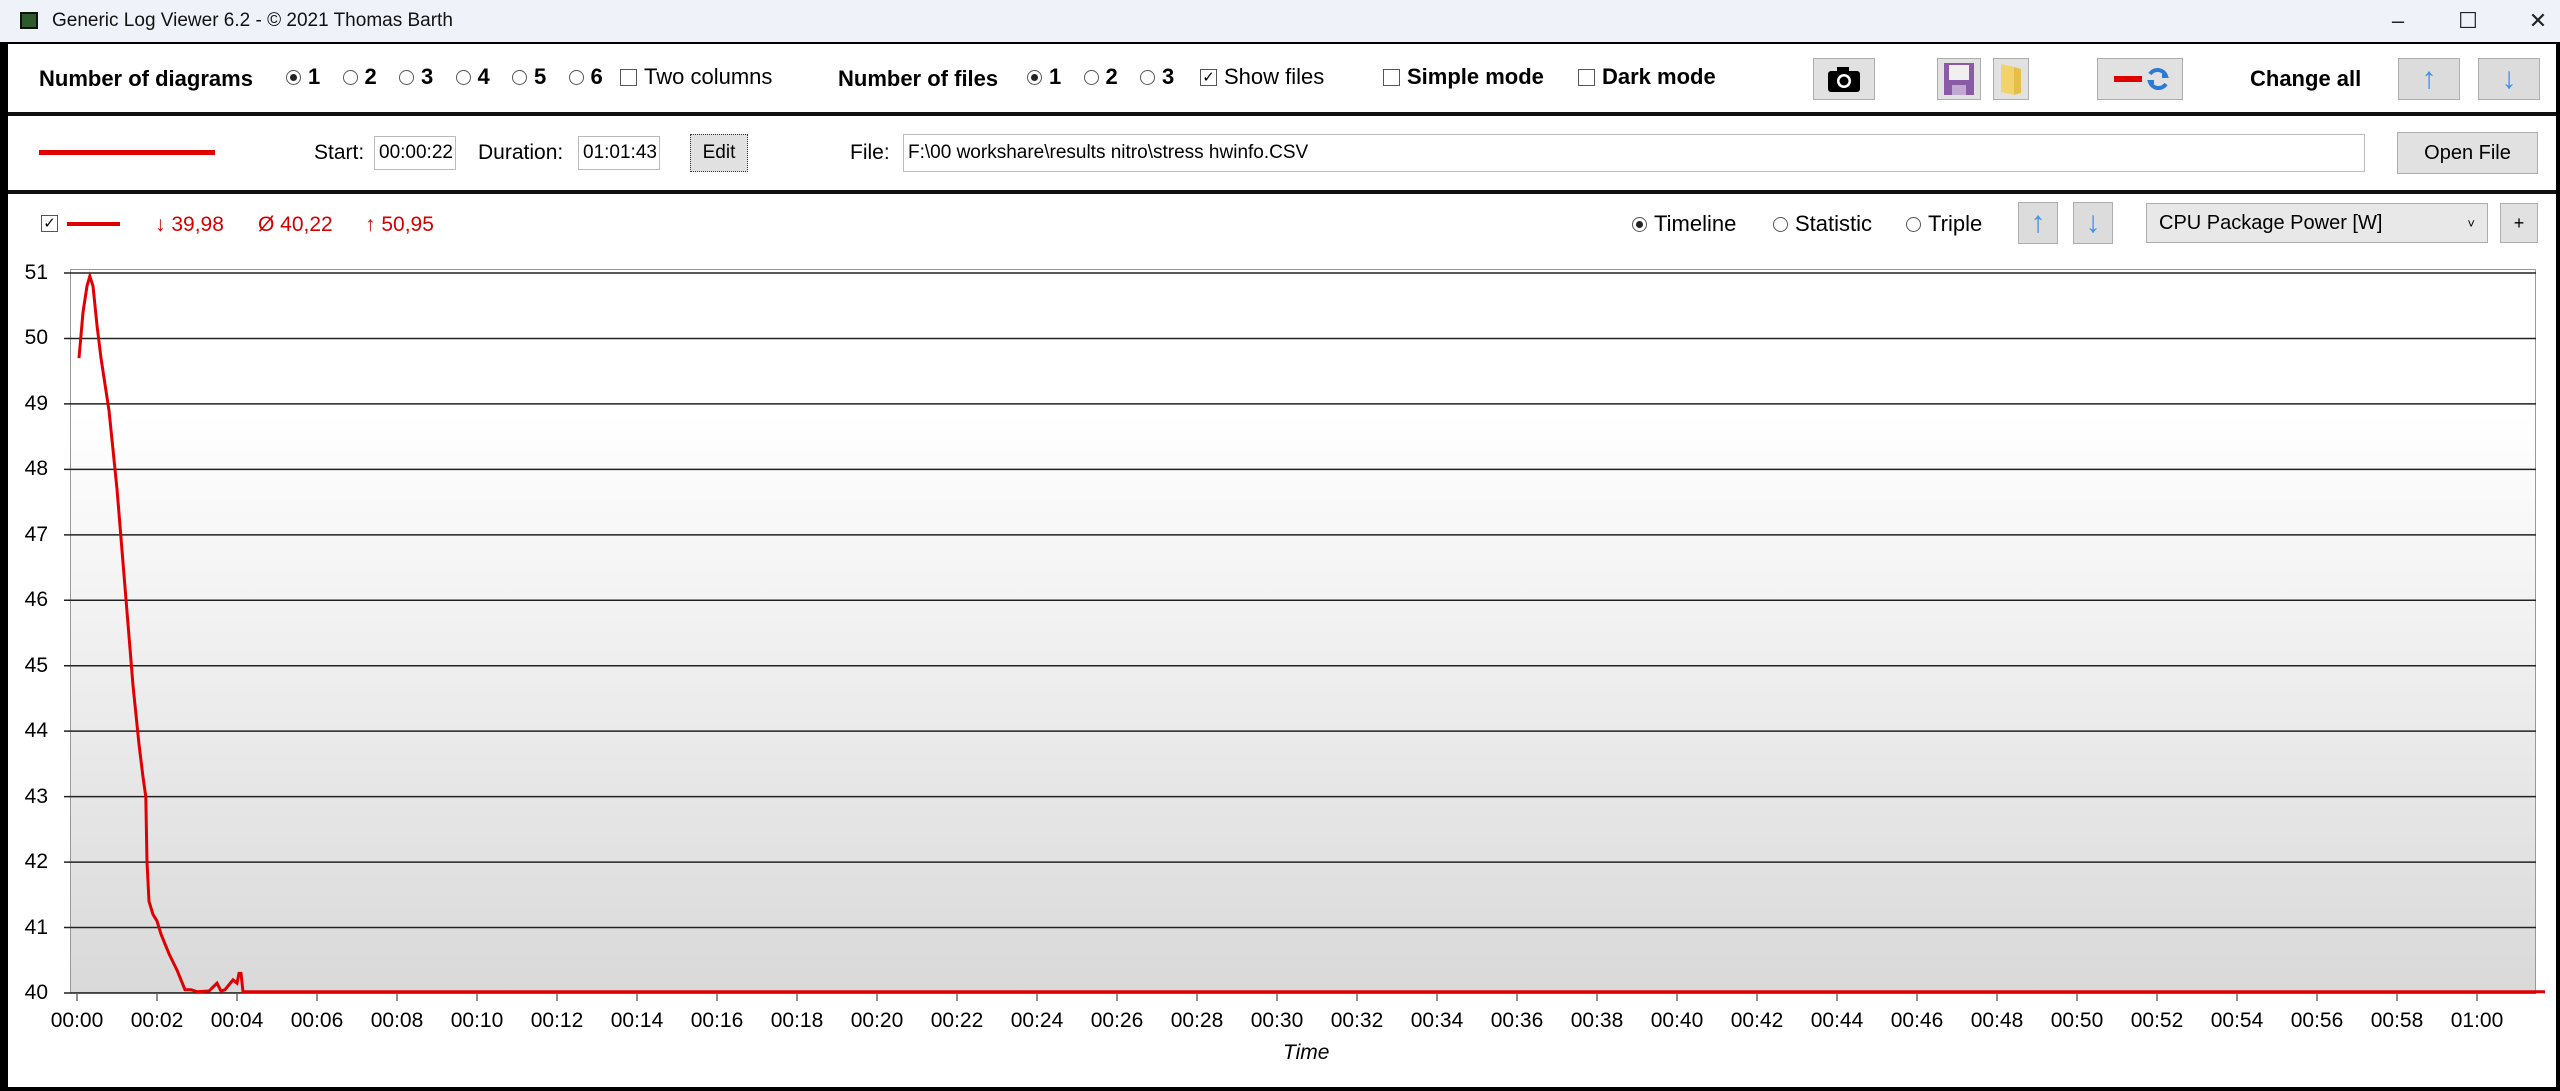 Image resolution: width=2560 pixels, height=1091 pixels. Describe the element at coordinates (146, 78) in the screenshot. I see `diagrams-label: Number of diagrams` at that location.